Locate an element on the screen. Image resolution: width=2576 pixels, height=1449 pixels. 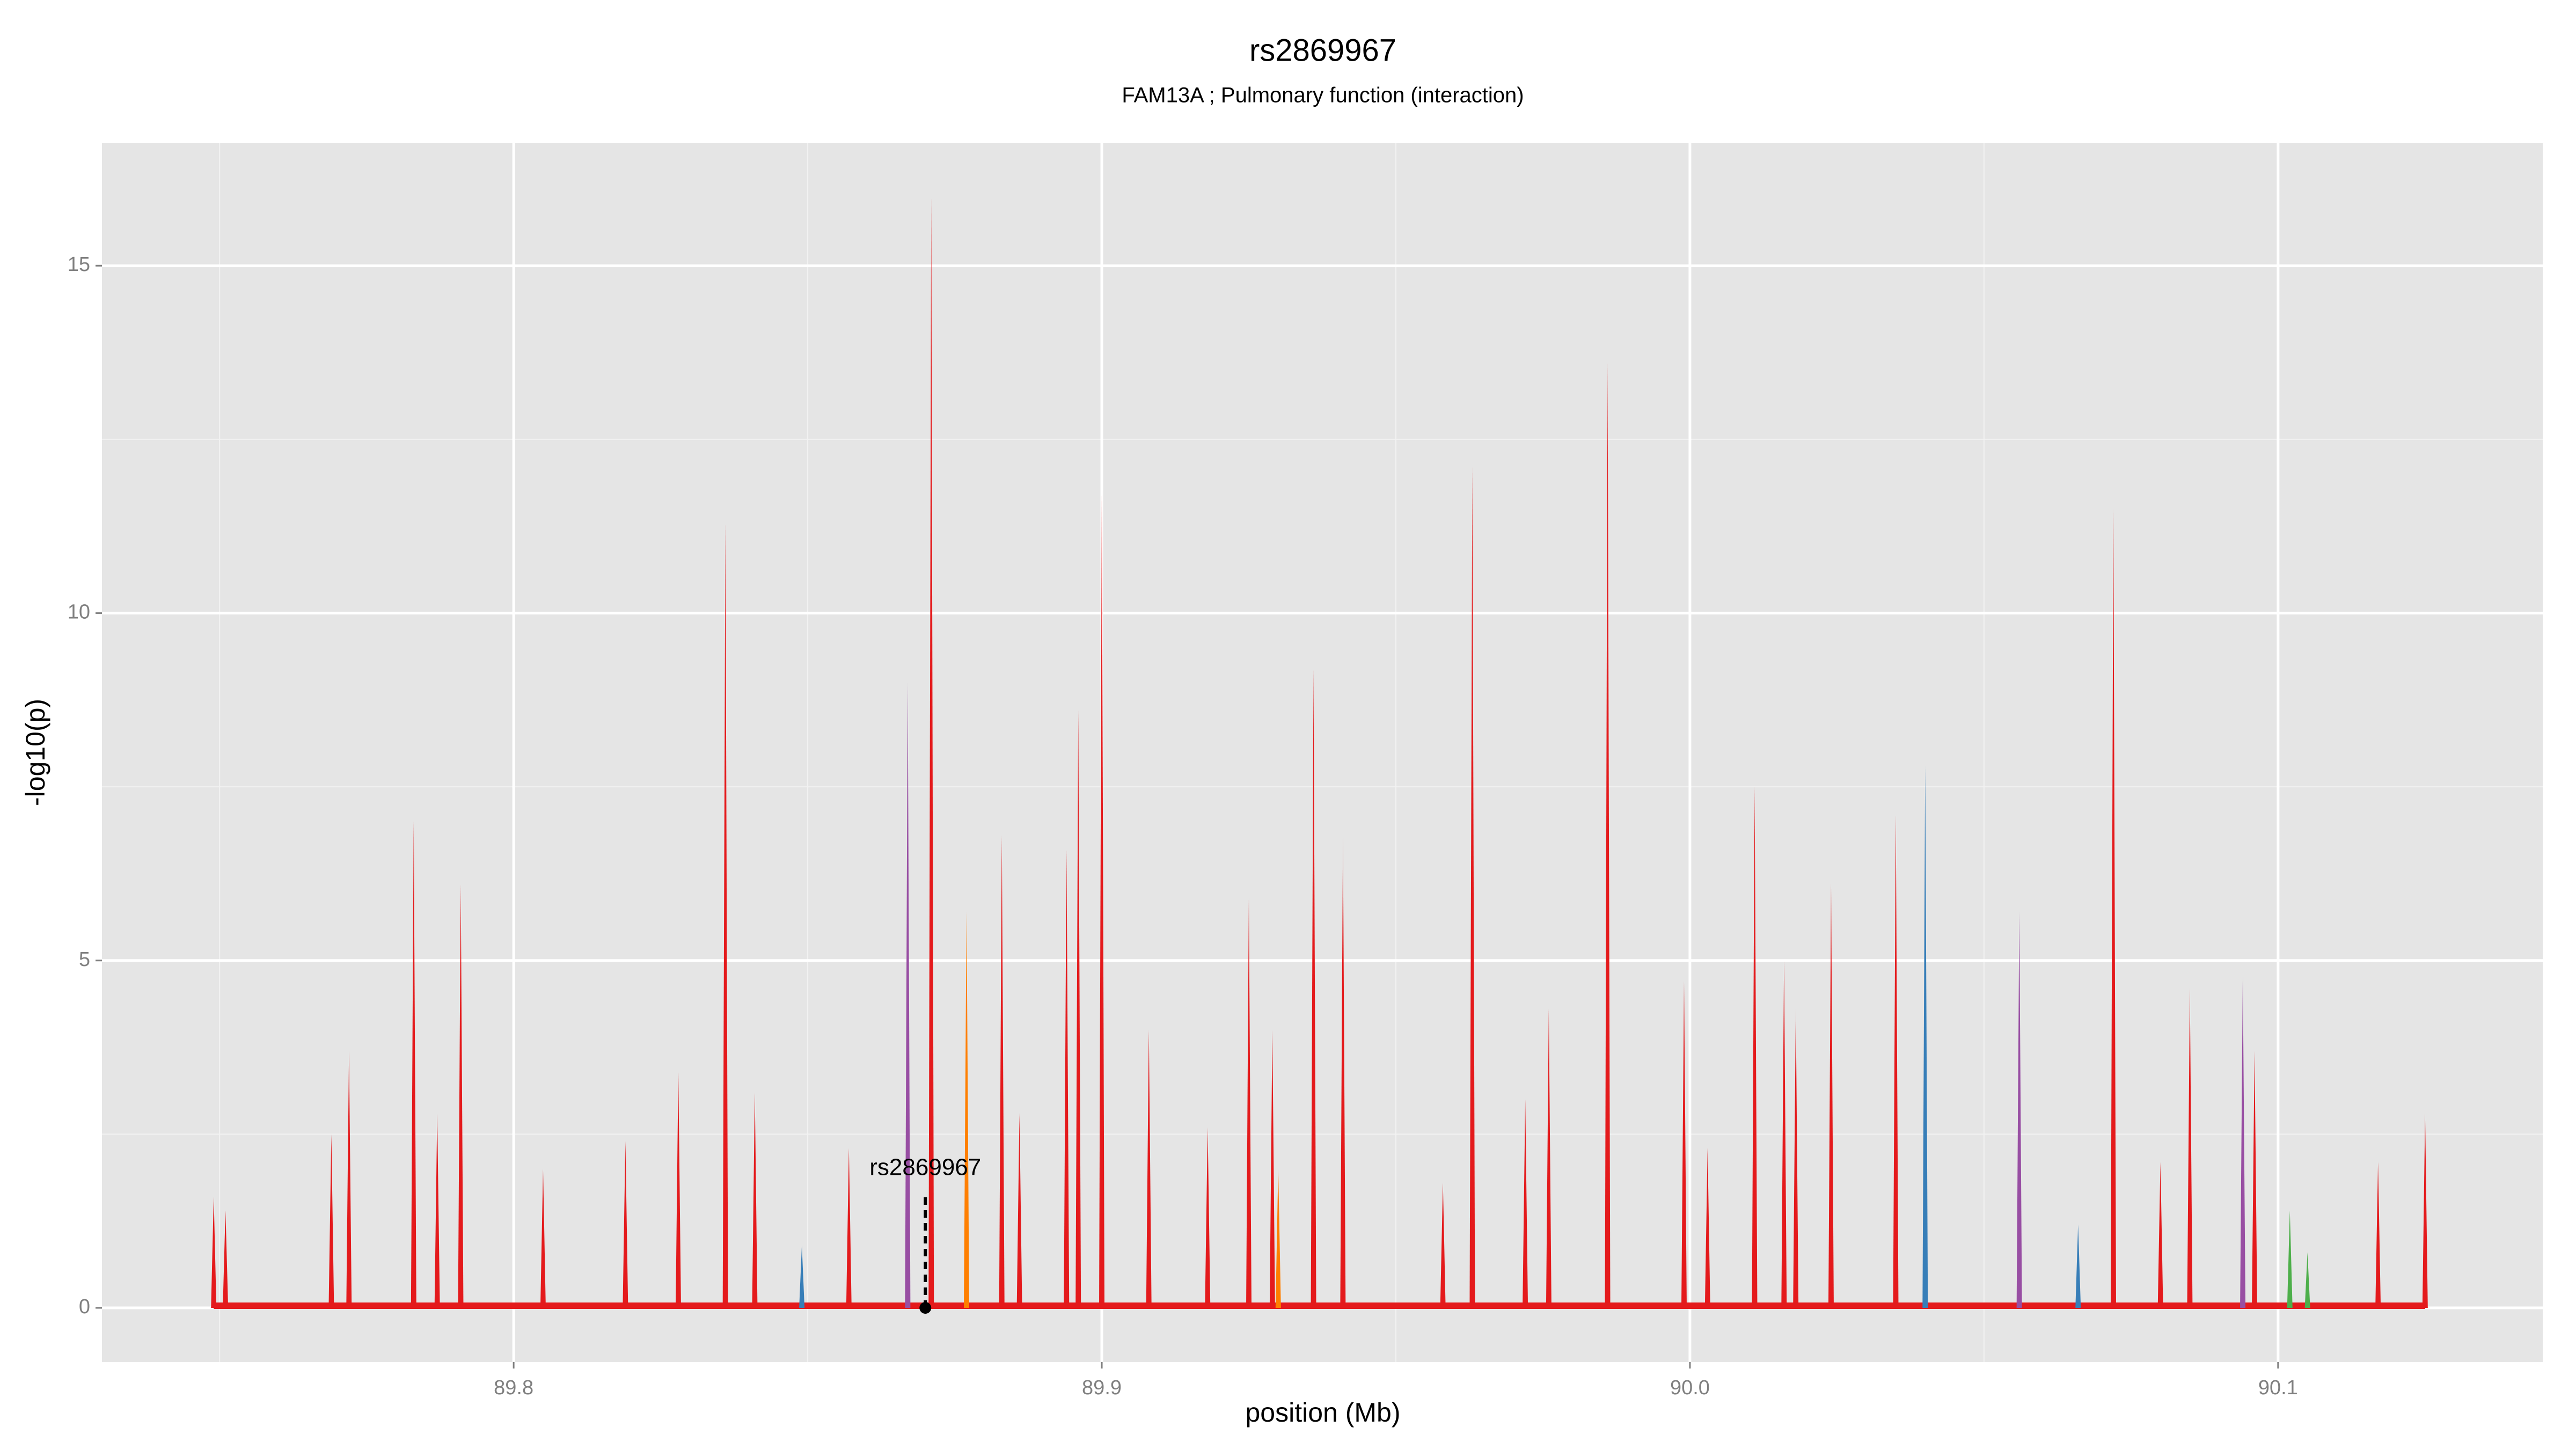
y-tick-label: 5 is located at coordinates (84, 959).